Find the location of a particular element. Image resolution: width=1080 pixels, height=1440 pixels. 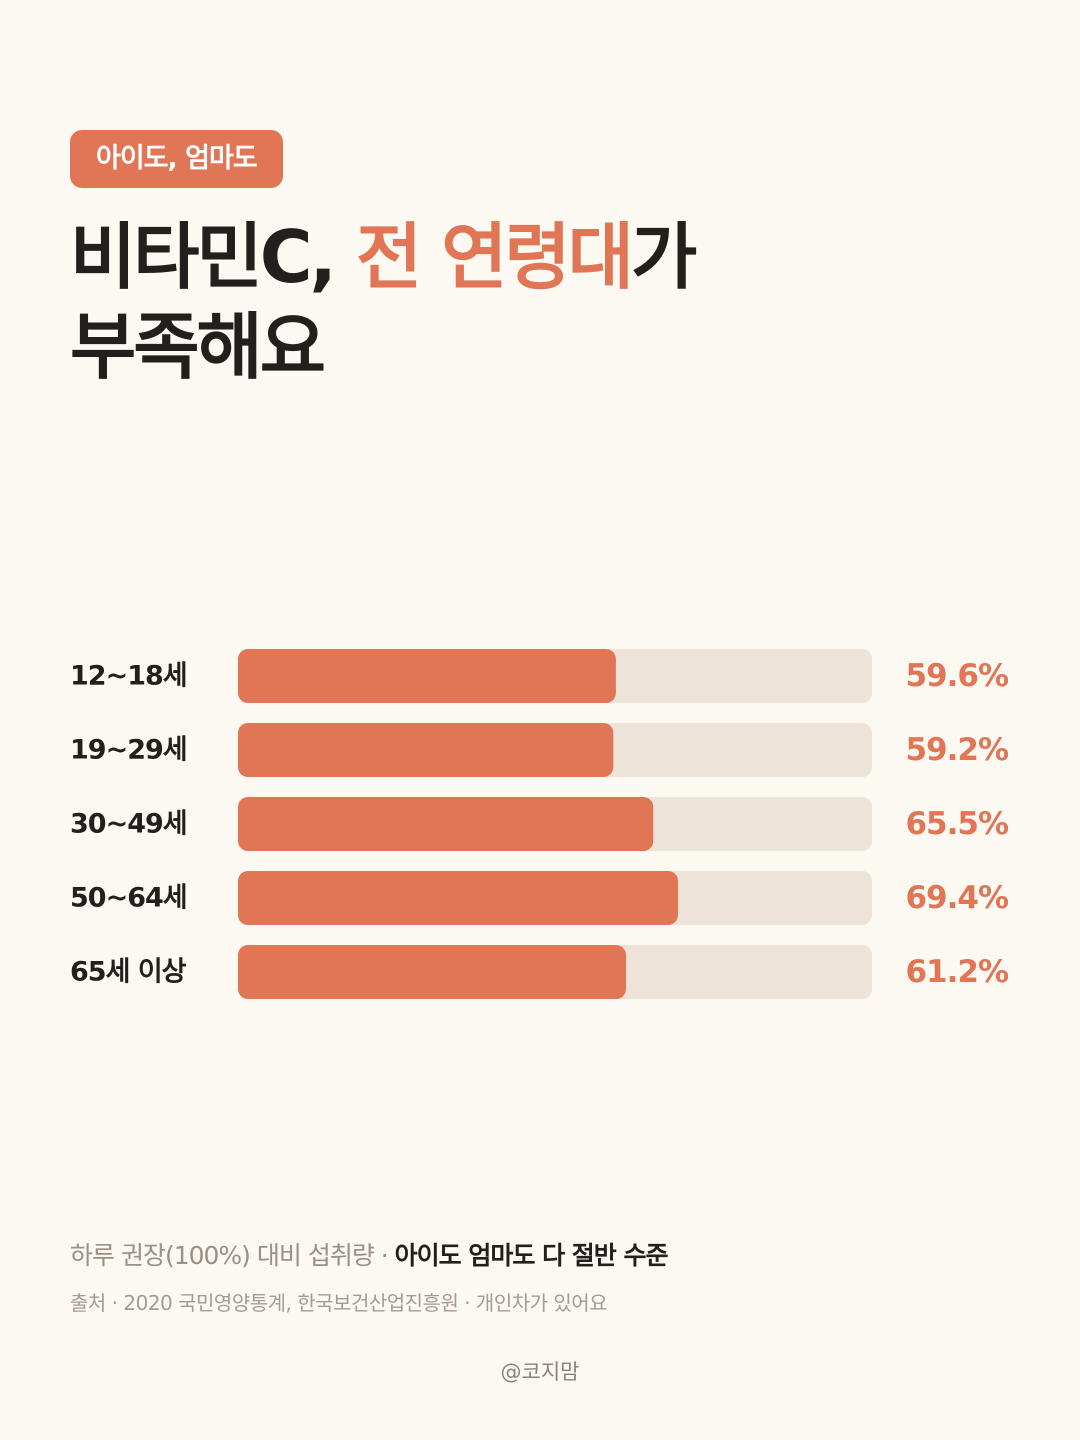

bar-value-label-0: 59.6% is located at coordinates (956, 676).